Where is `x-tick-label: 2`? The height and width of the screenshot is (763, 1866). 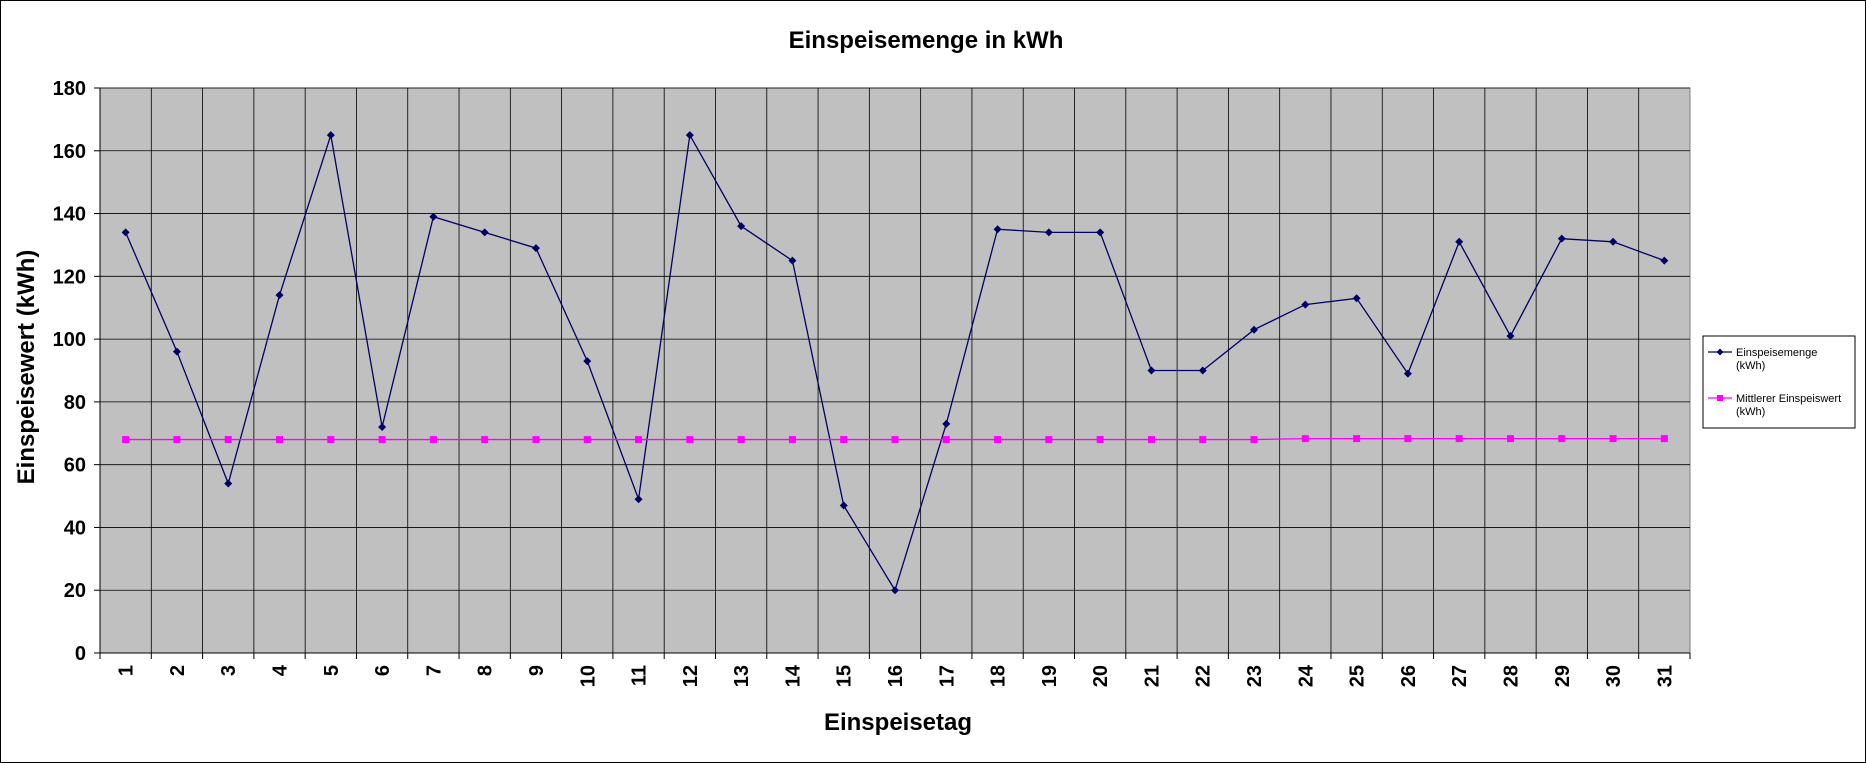 x-tick-label: 2 is located at coordinates (178, 670).